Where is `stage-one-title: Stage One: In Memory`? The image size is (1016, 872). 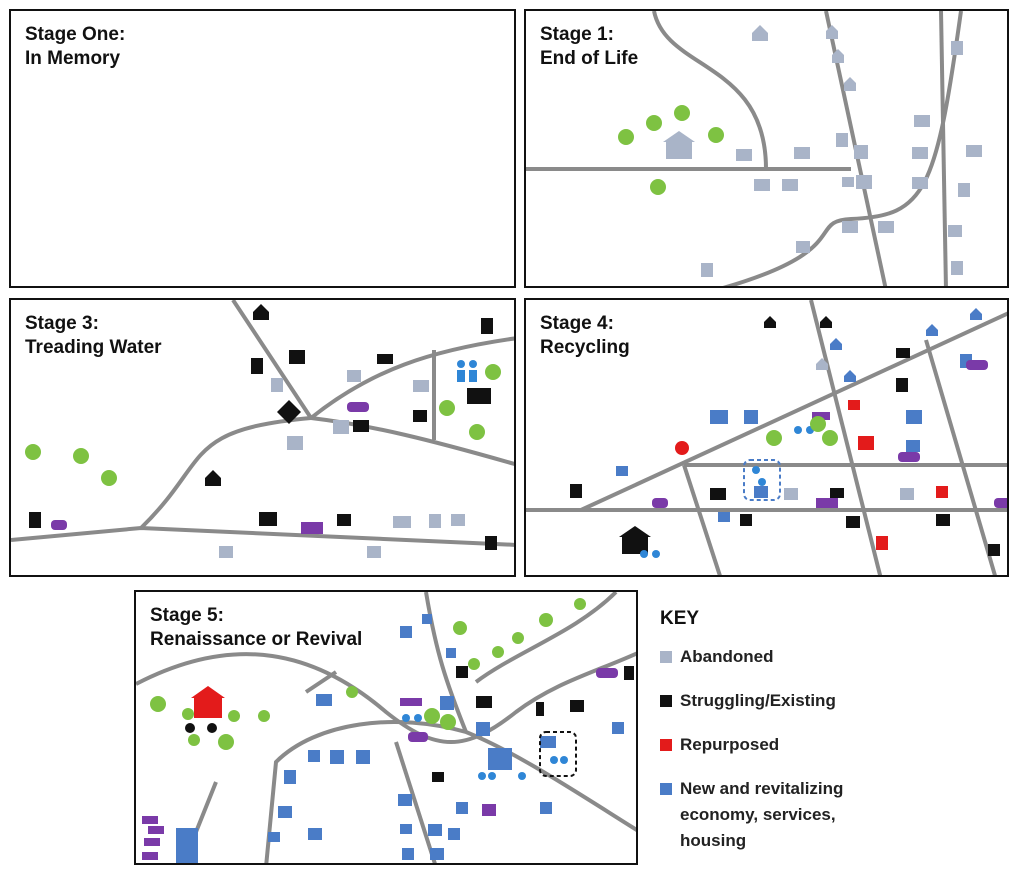
stage-one-title: Stage One: In Memory is located at coordinates (75, 46).